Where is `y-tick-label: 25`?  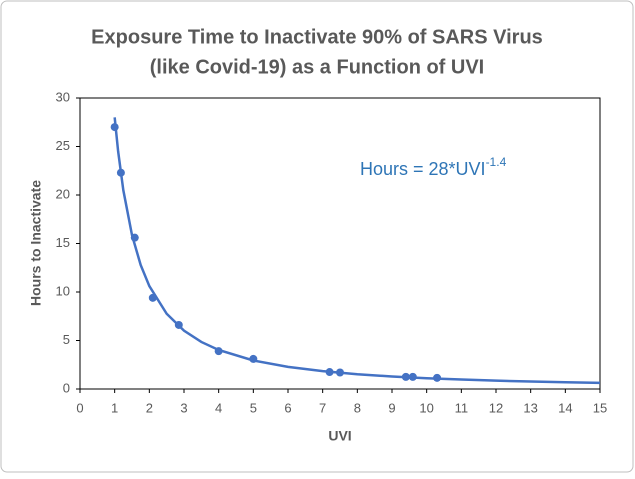
y-tick-label: 25 is located at coordinates (63, 145).